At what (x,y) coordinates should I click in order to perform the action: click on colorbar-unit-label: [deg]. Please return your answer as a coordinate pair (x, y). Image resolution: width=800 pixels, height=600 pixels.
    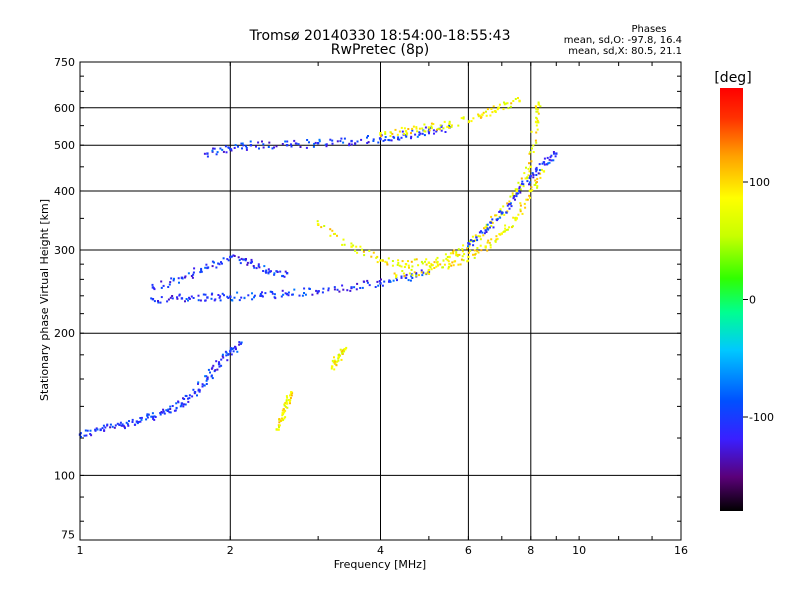
    Looking at the image, I should click on (732, 78).